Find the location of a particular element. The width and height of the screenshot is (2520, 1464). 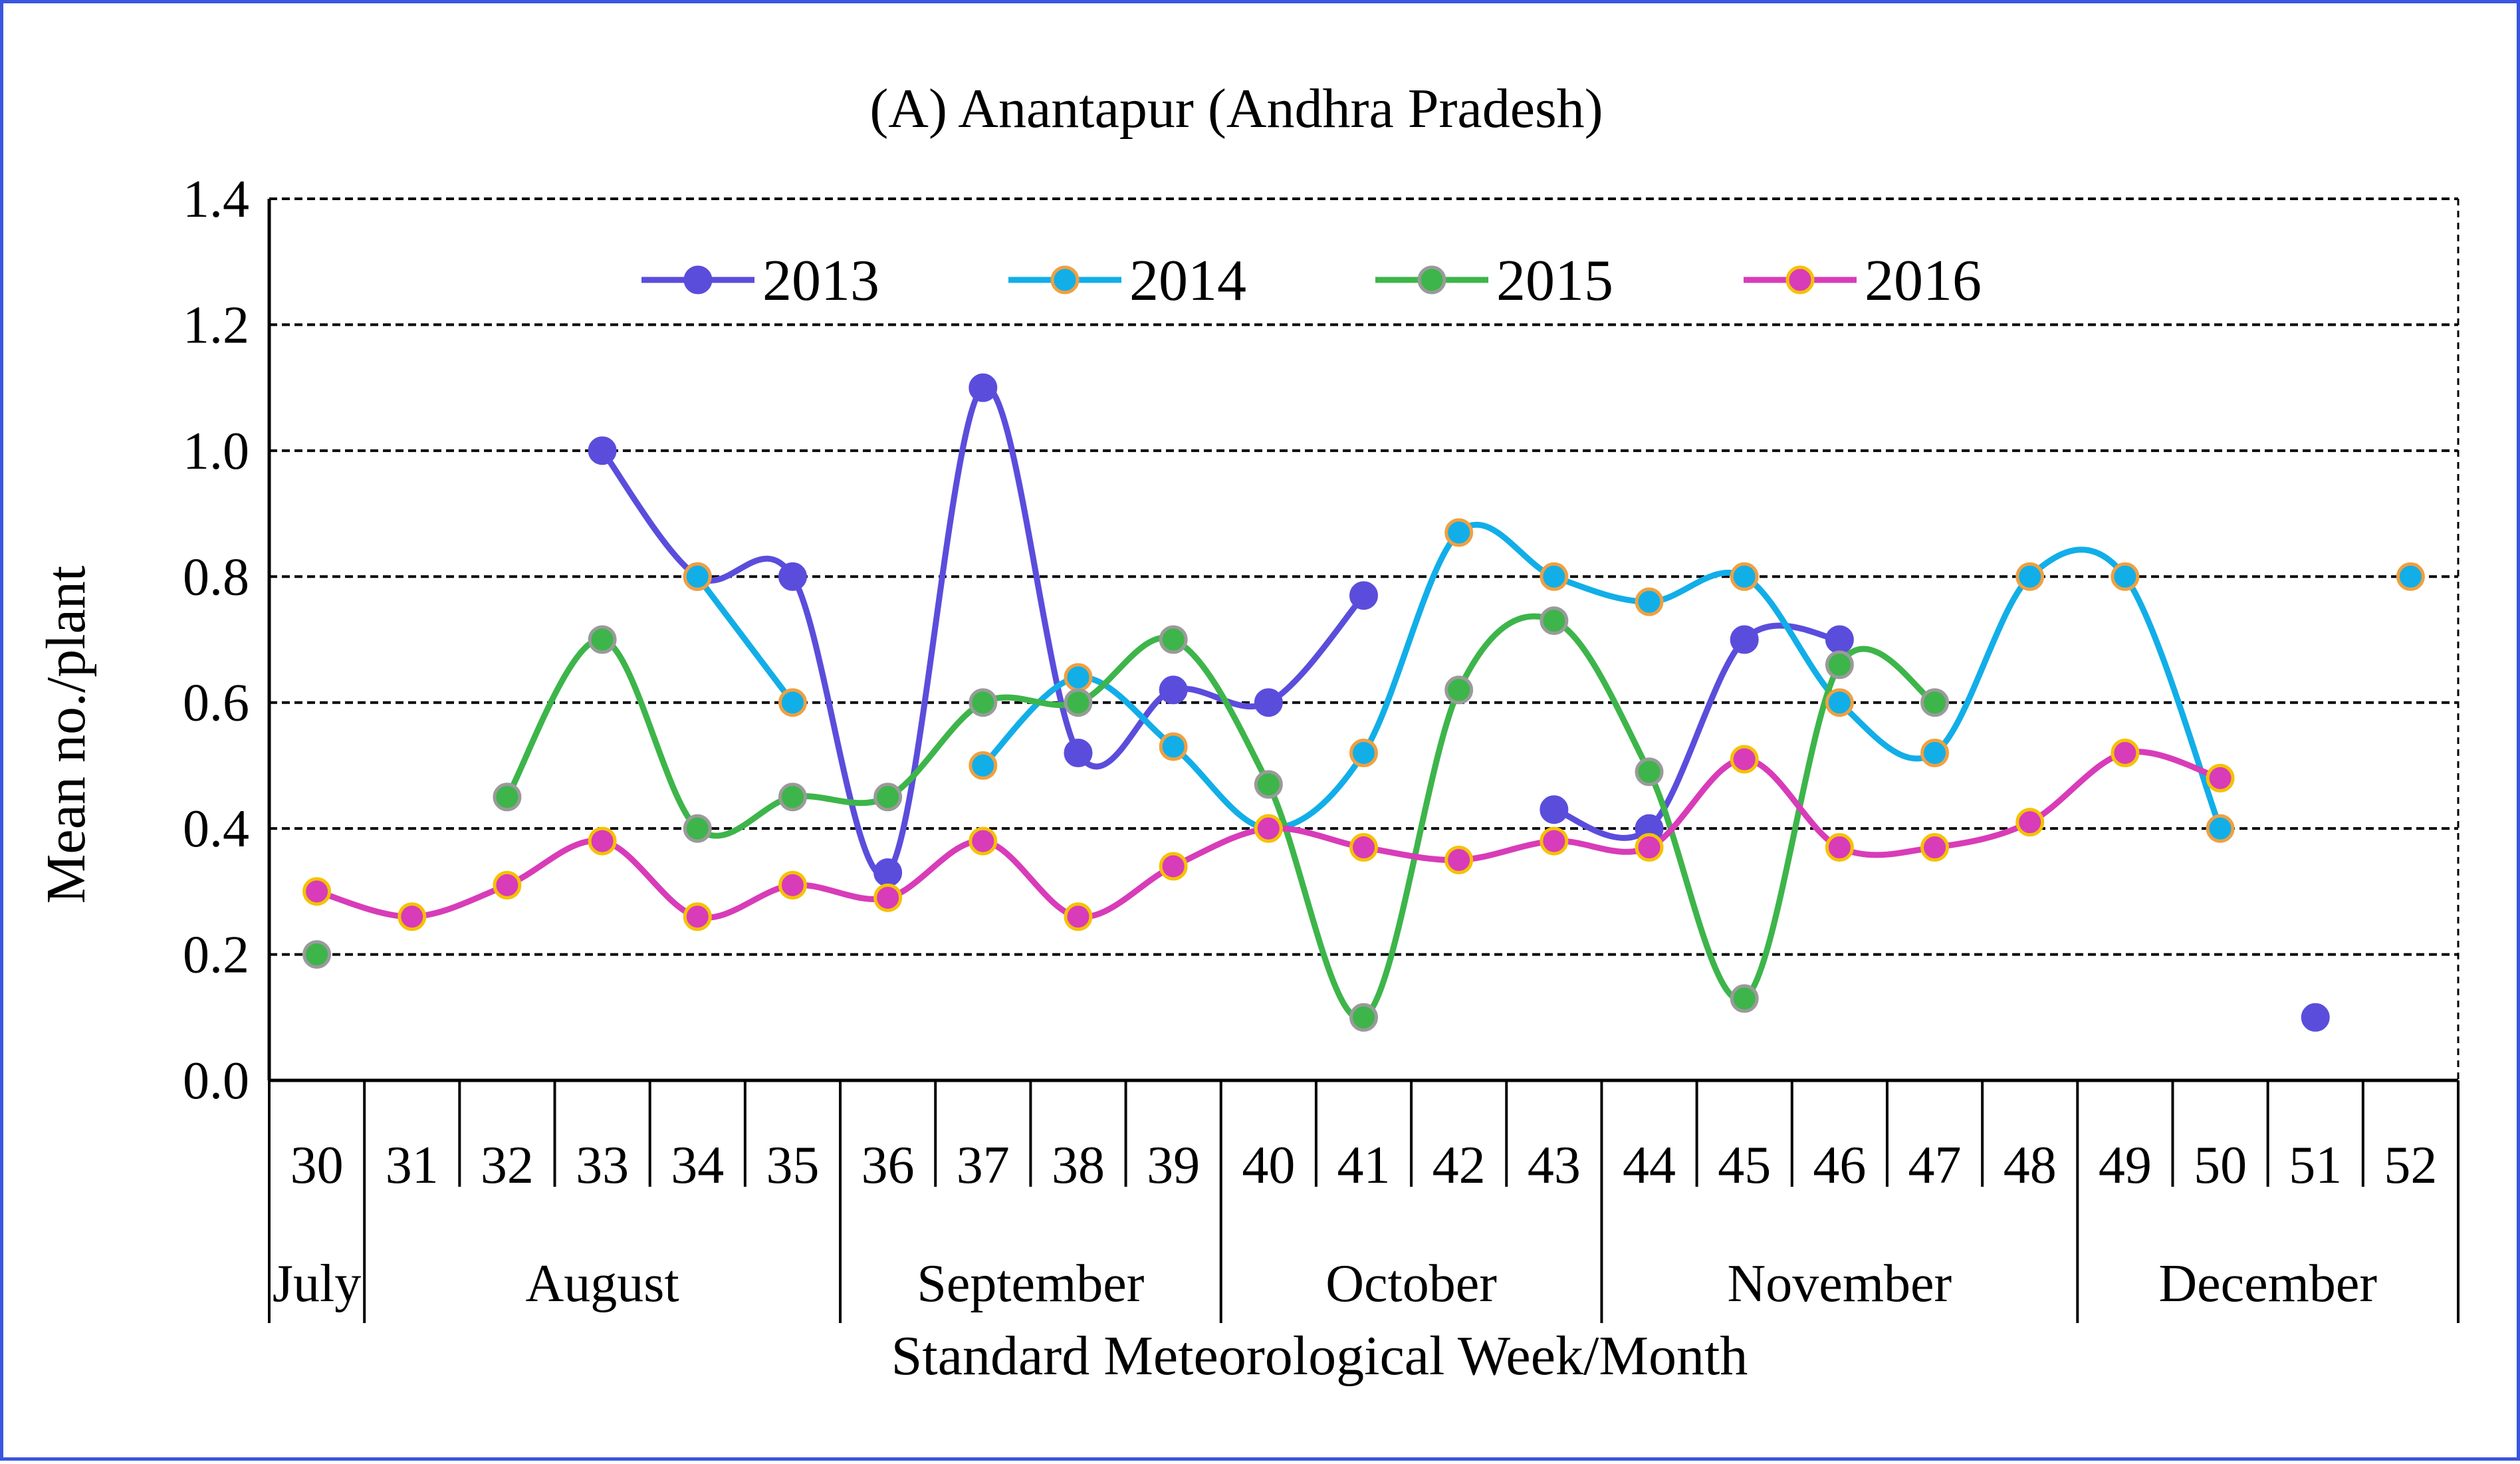

legend-marker-2015 is located at coordinates (1432, 280).